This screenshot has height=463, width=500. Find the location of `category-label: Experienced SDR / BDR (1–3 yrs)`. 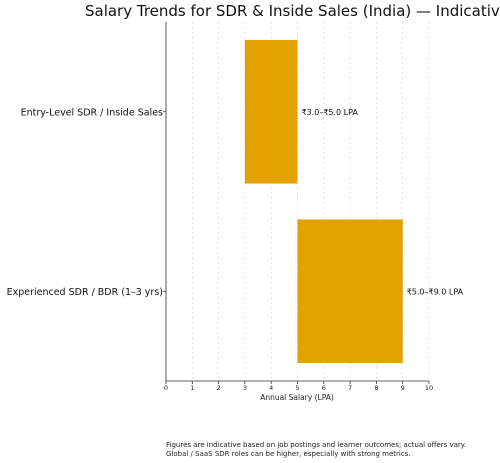

category-label: Experienced SDR / BDR (1–3 yrs) is located at coordinates (85, 292).